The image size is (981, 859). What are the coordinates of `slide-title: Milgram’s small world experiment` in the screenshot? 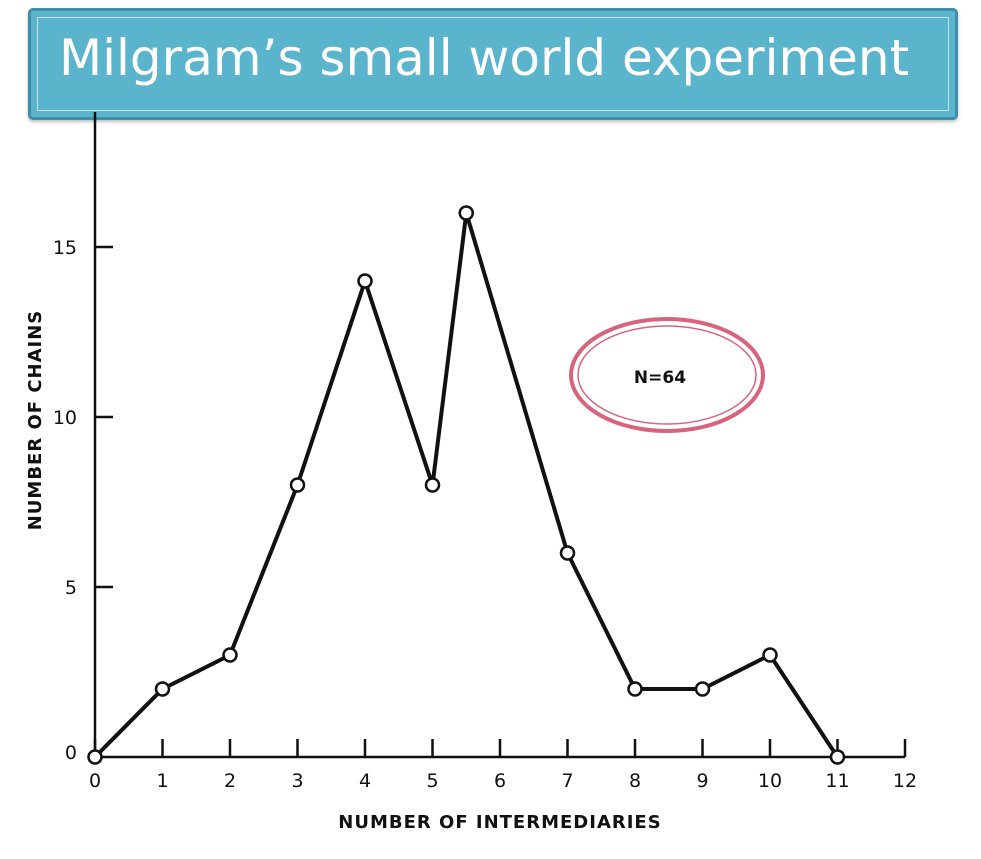 It's located at (484, 58).